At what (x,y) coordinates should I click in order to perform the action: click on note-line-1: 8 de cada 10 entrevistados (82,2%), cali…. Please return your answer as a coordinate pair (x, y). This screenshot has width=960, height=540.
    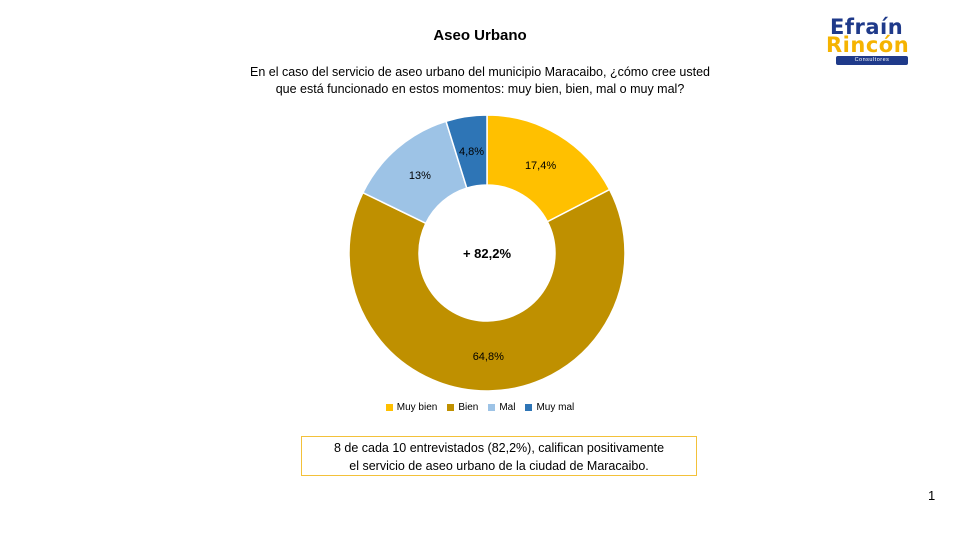
    Looking at the image, I should click on (499, 448).